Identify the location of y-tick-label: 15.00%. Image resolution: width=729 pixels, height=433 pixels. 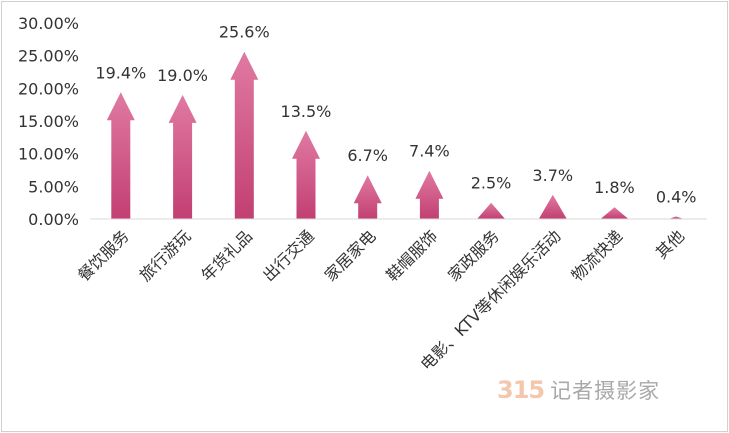
(48, 121).